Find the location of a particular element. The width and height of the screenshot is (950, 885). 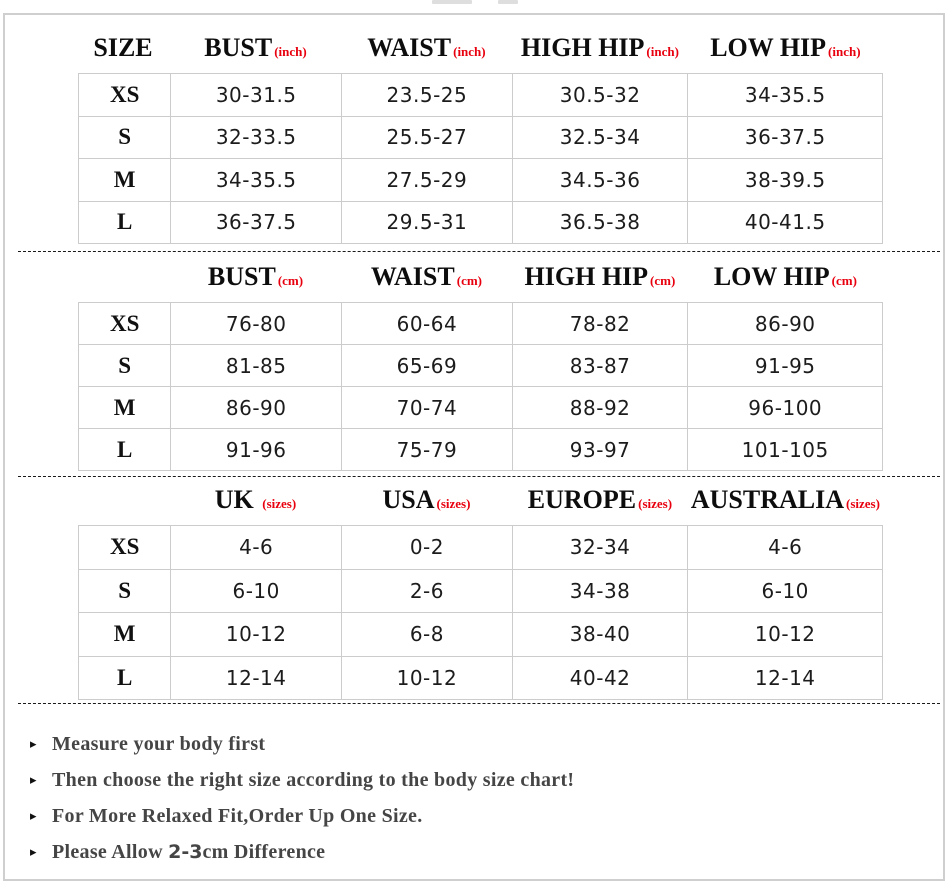

note-text-prefix: Please Allow is located at coordinates (110, 851).